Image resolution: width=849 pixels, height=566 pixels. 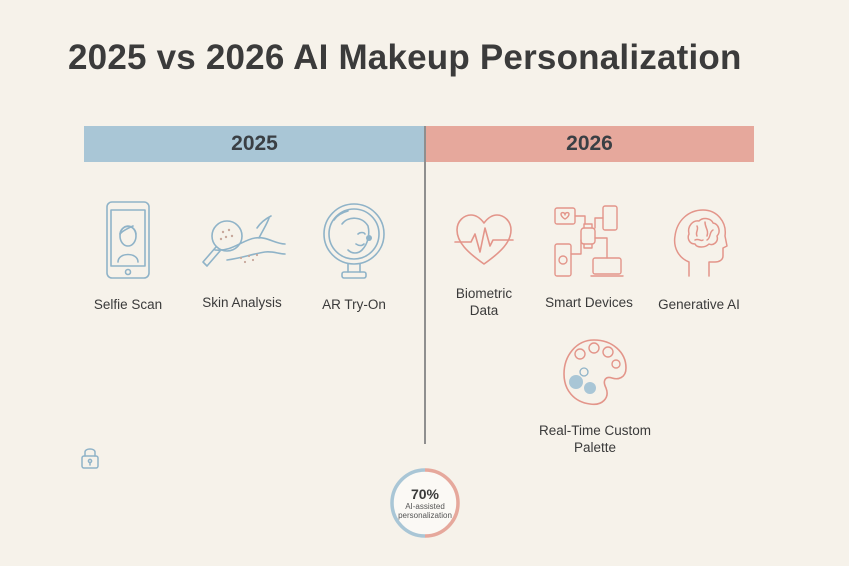 I want to click on palette-icon, so click(x=595, y=372).